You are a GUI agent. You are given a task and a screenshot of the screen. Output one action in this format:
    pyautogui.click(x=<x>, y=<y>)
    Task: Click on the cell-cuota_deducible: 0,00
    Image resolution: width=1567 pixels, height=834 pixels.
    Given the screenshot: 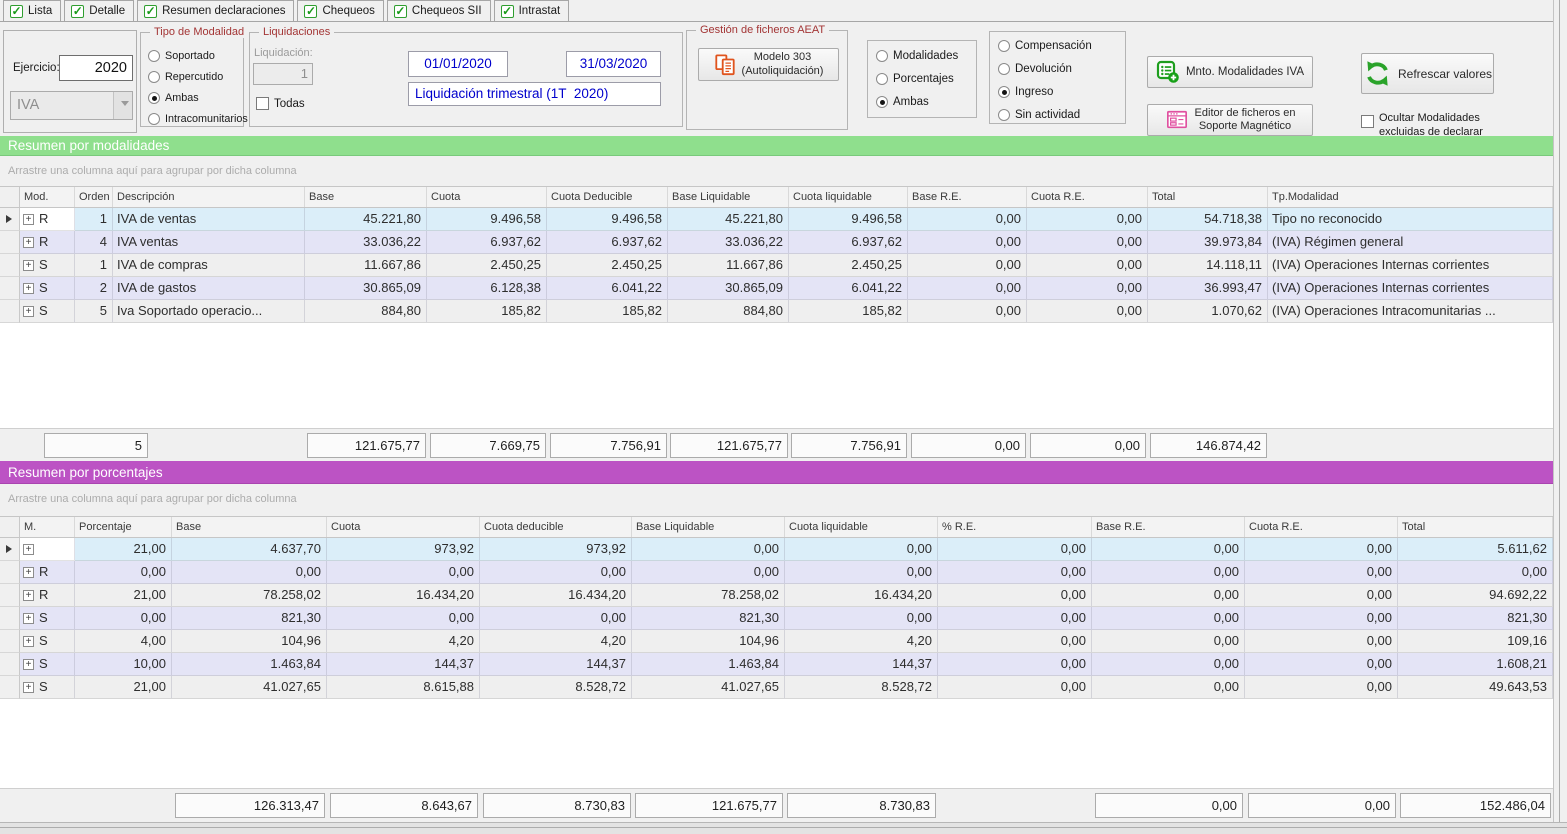 What is the action you would take?
    pyautogui.click(x=556, y=572)
    